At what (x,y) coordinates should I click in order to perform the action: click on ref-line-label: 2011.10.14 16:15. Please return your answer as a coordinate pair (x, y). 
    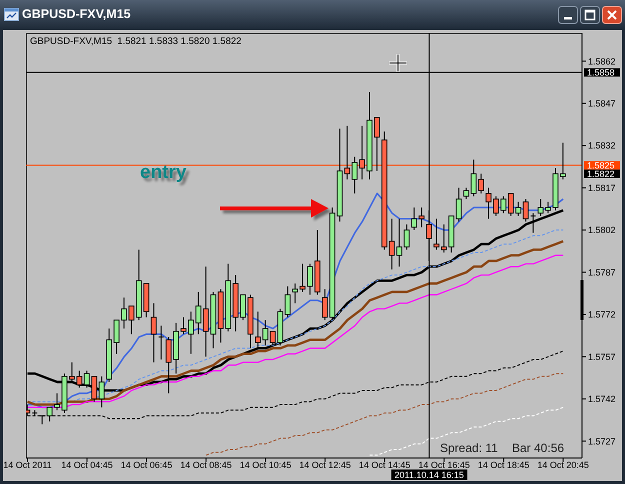
    Looking at the image, I should click on (429, 475).